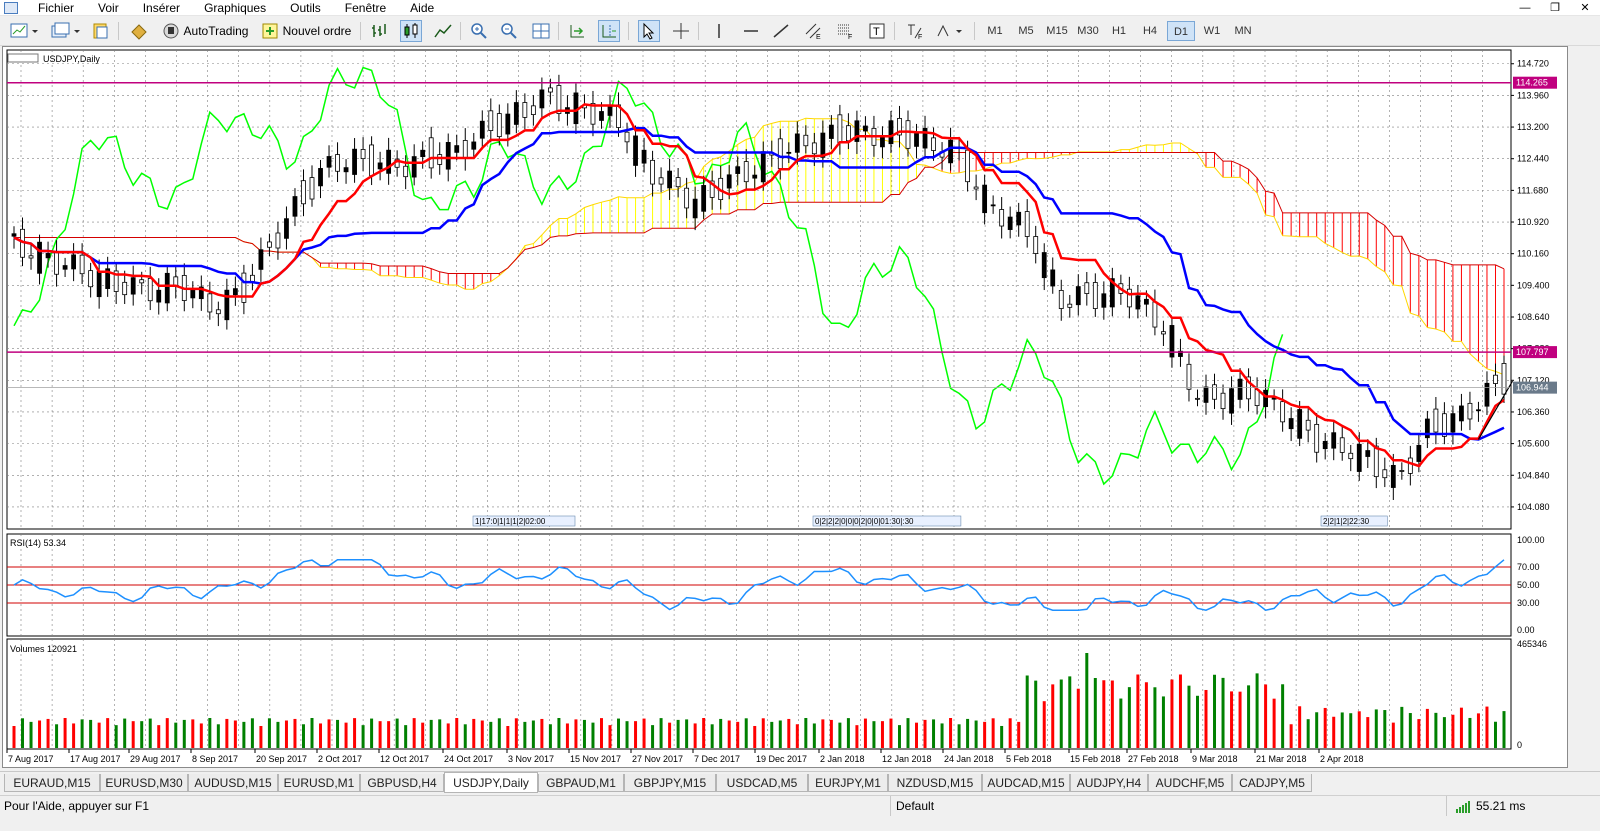  What do you see at coordinates (101, 31) in the screenshot?
I see `templates-button` at bounding box center [101, 31].